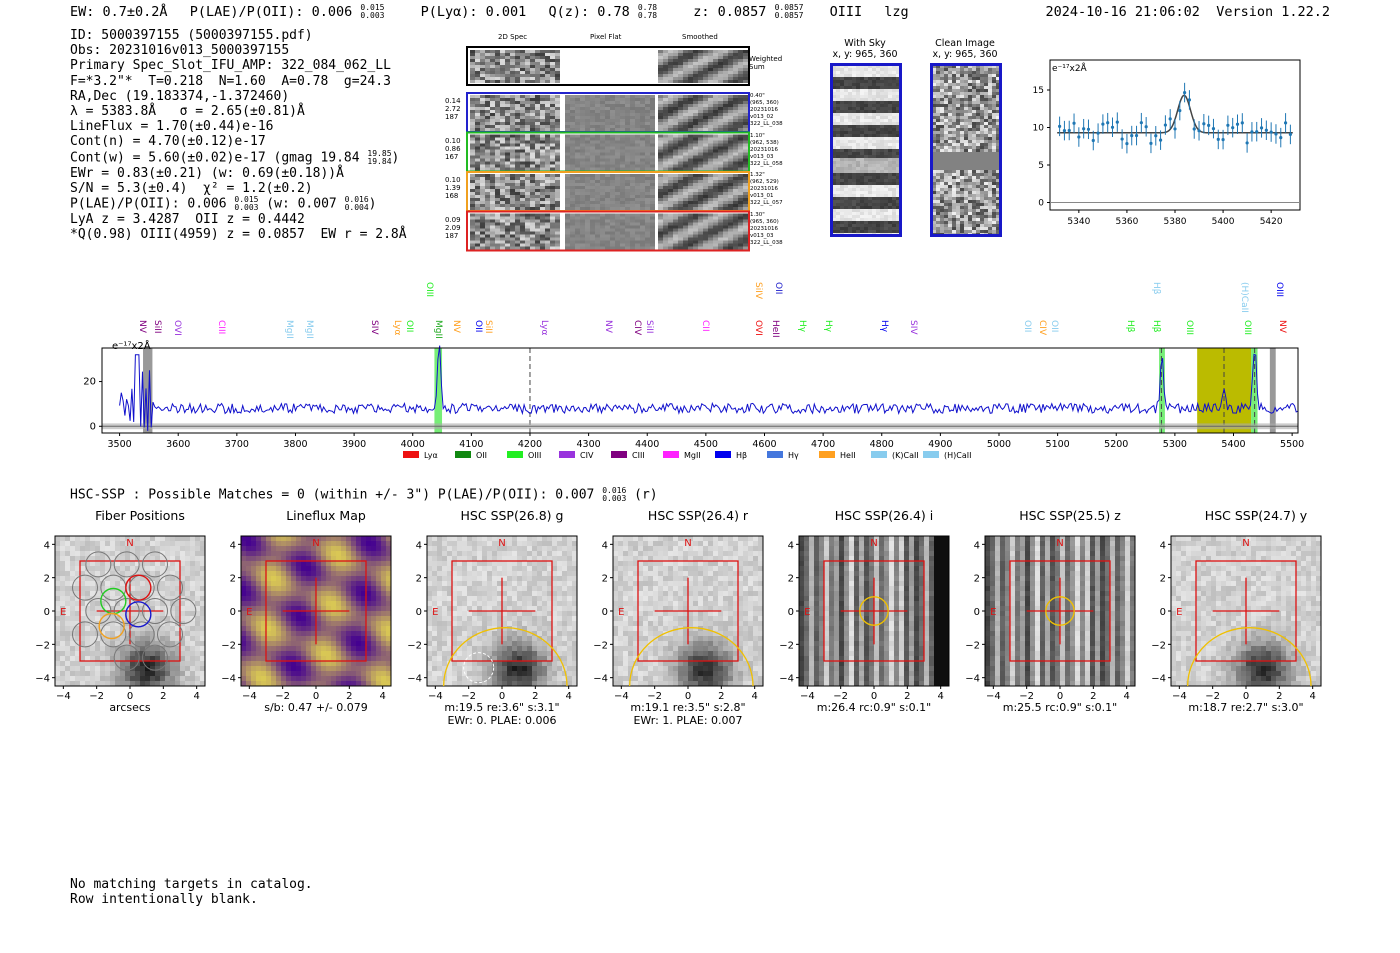  What do you see at coordinates (505, 657) in the screenshot?
I see `aperture-ellipse` at bounding box center [505, 657].